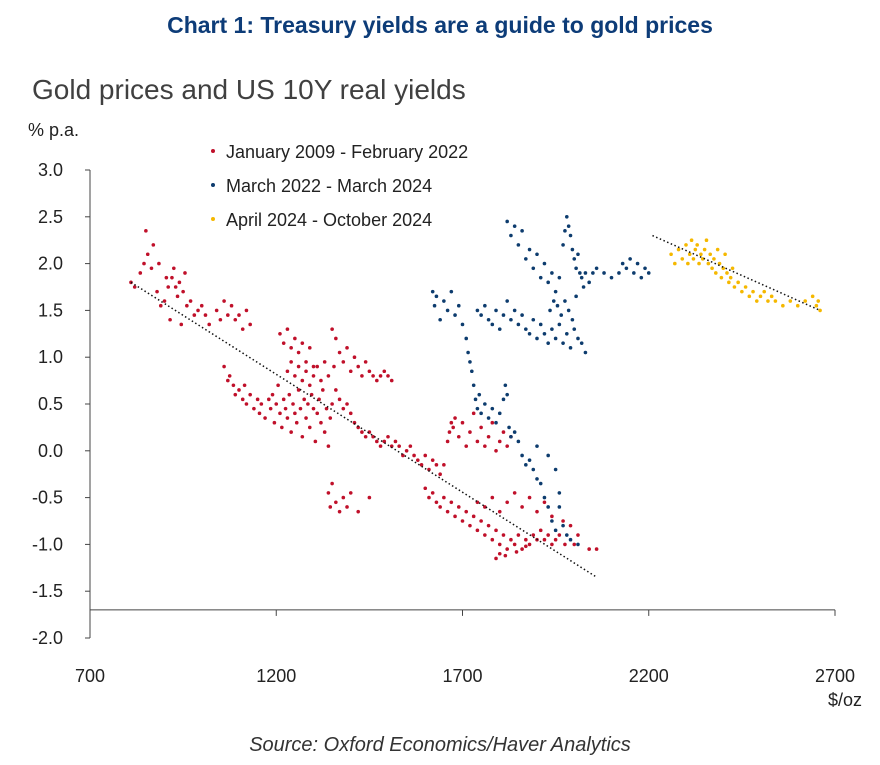 This screenshot has height=765, width=880. I want to click on y-tick-label: -0.5, so click(47, 498).